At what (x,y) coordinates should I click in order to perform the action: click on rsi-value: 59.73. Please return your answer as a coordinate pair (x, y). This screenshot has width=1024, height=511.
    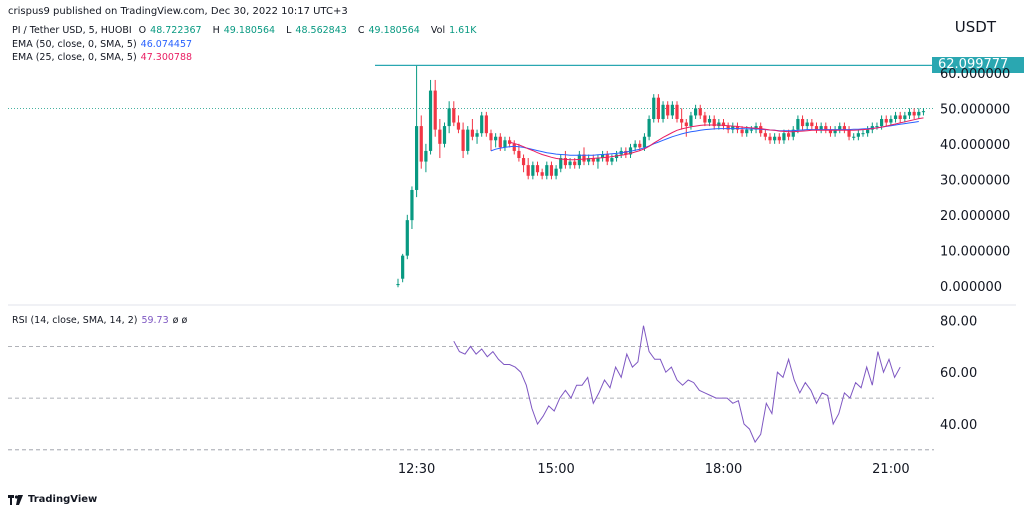
    Looking at the image, I should click on (155, 320).